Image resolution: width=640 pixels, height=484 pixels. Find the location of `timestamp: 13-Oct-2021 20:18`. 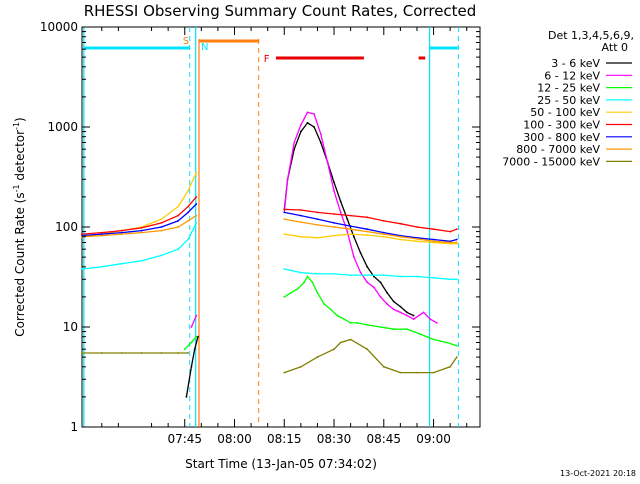

timestamp: 13-Oct-2021 20:18 is located at coordinates (598, 473).